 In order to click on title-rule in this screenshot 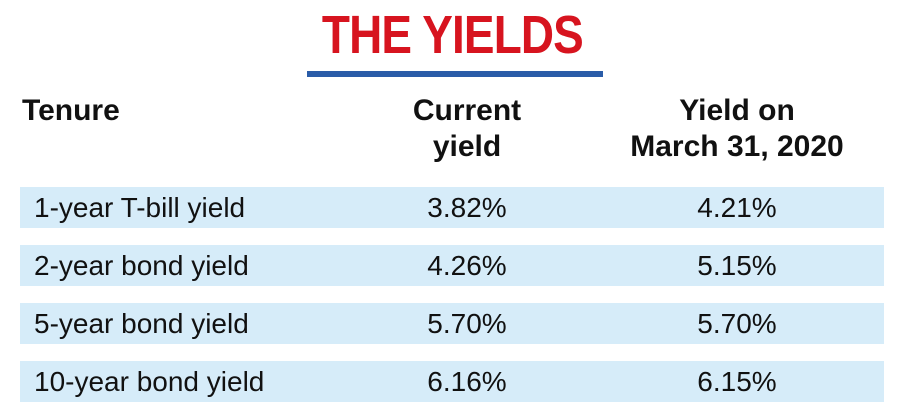, I will do `click(455, 74)`.